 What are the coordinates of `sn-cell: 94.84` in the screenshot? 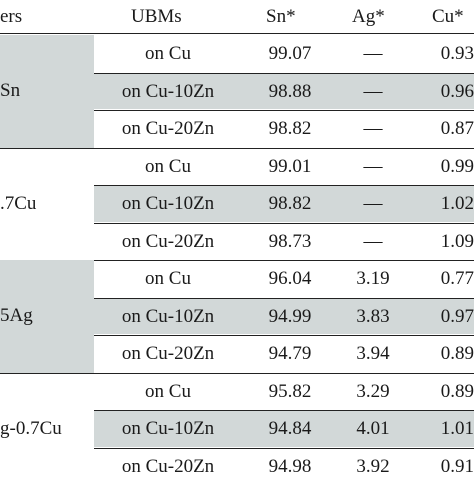 It's located at (290, 428).